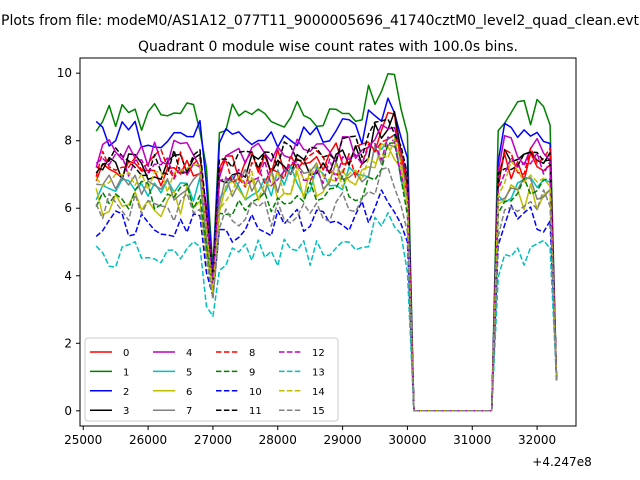 This screenshot has height=480, width=640. Describe the element at coordinates (310, 436) in the screenshot. I see `x-axis: 25000 26000 27000 28000 29000 30000 31000 32000` at that location.